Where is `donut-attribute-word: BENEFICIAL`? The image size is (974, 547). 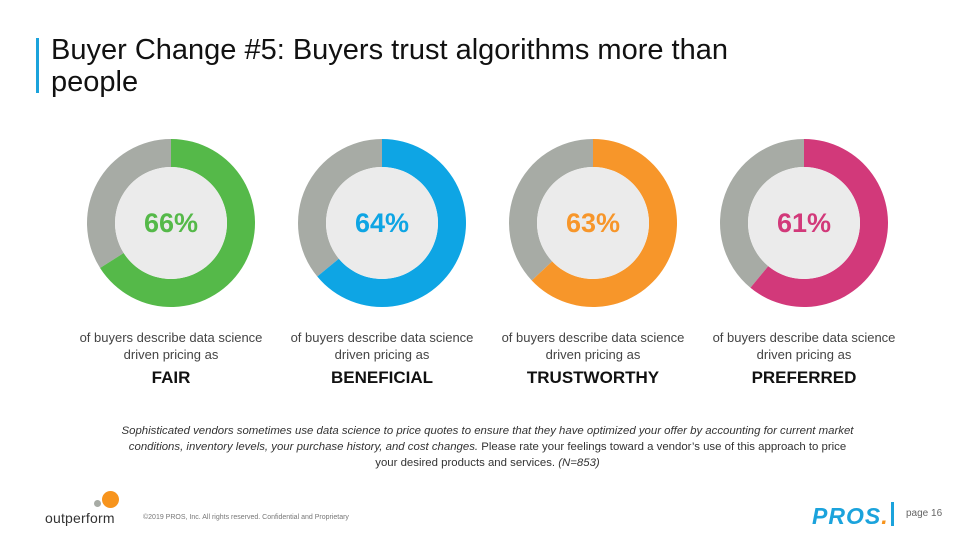 donut-attribute-word: BENEFICIAL is located at coordinates (382, 377).